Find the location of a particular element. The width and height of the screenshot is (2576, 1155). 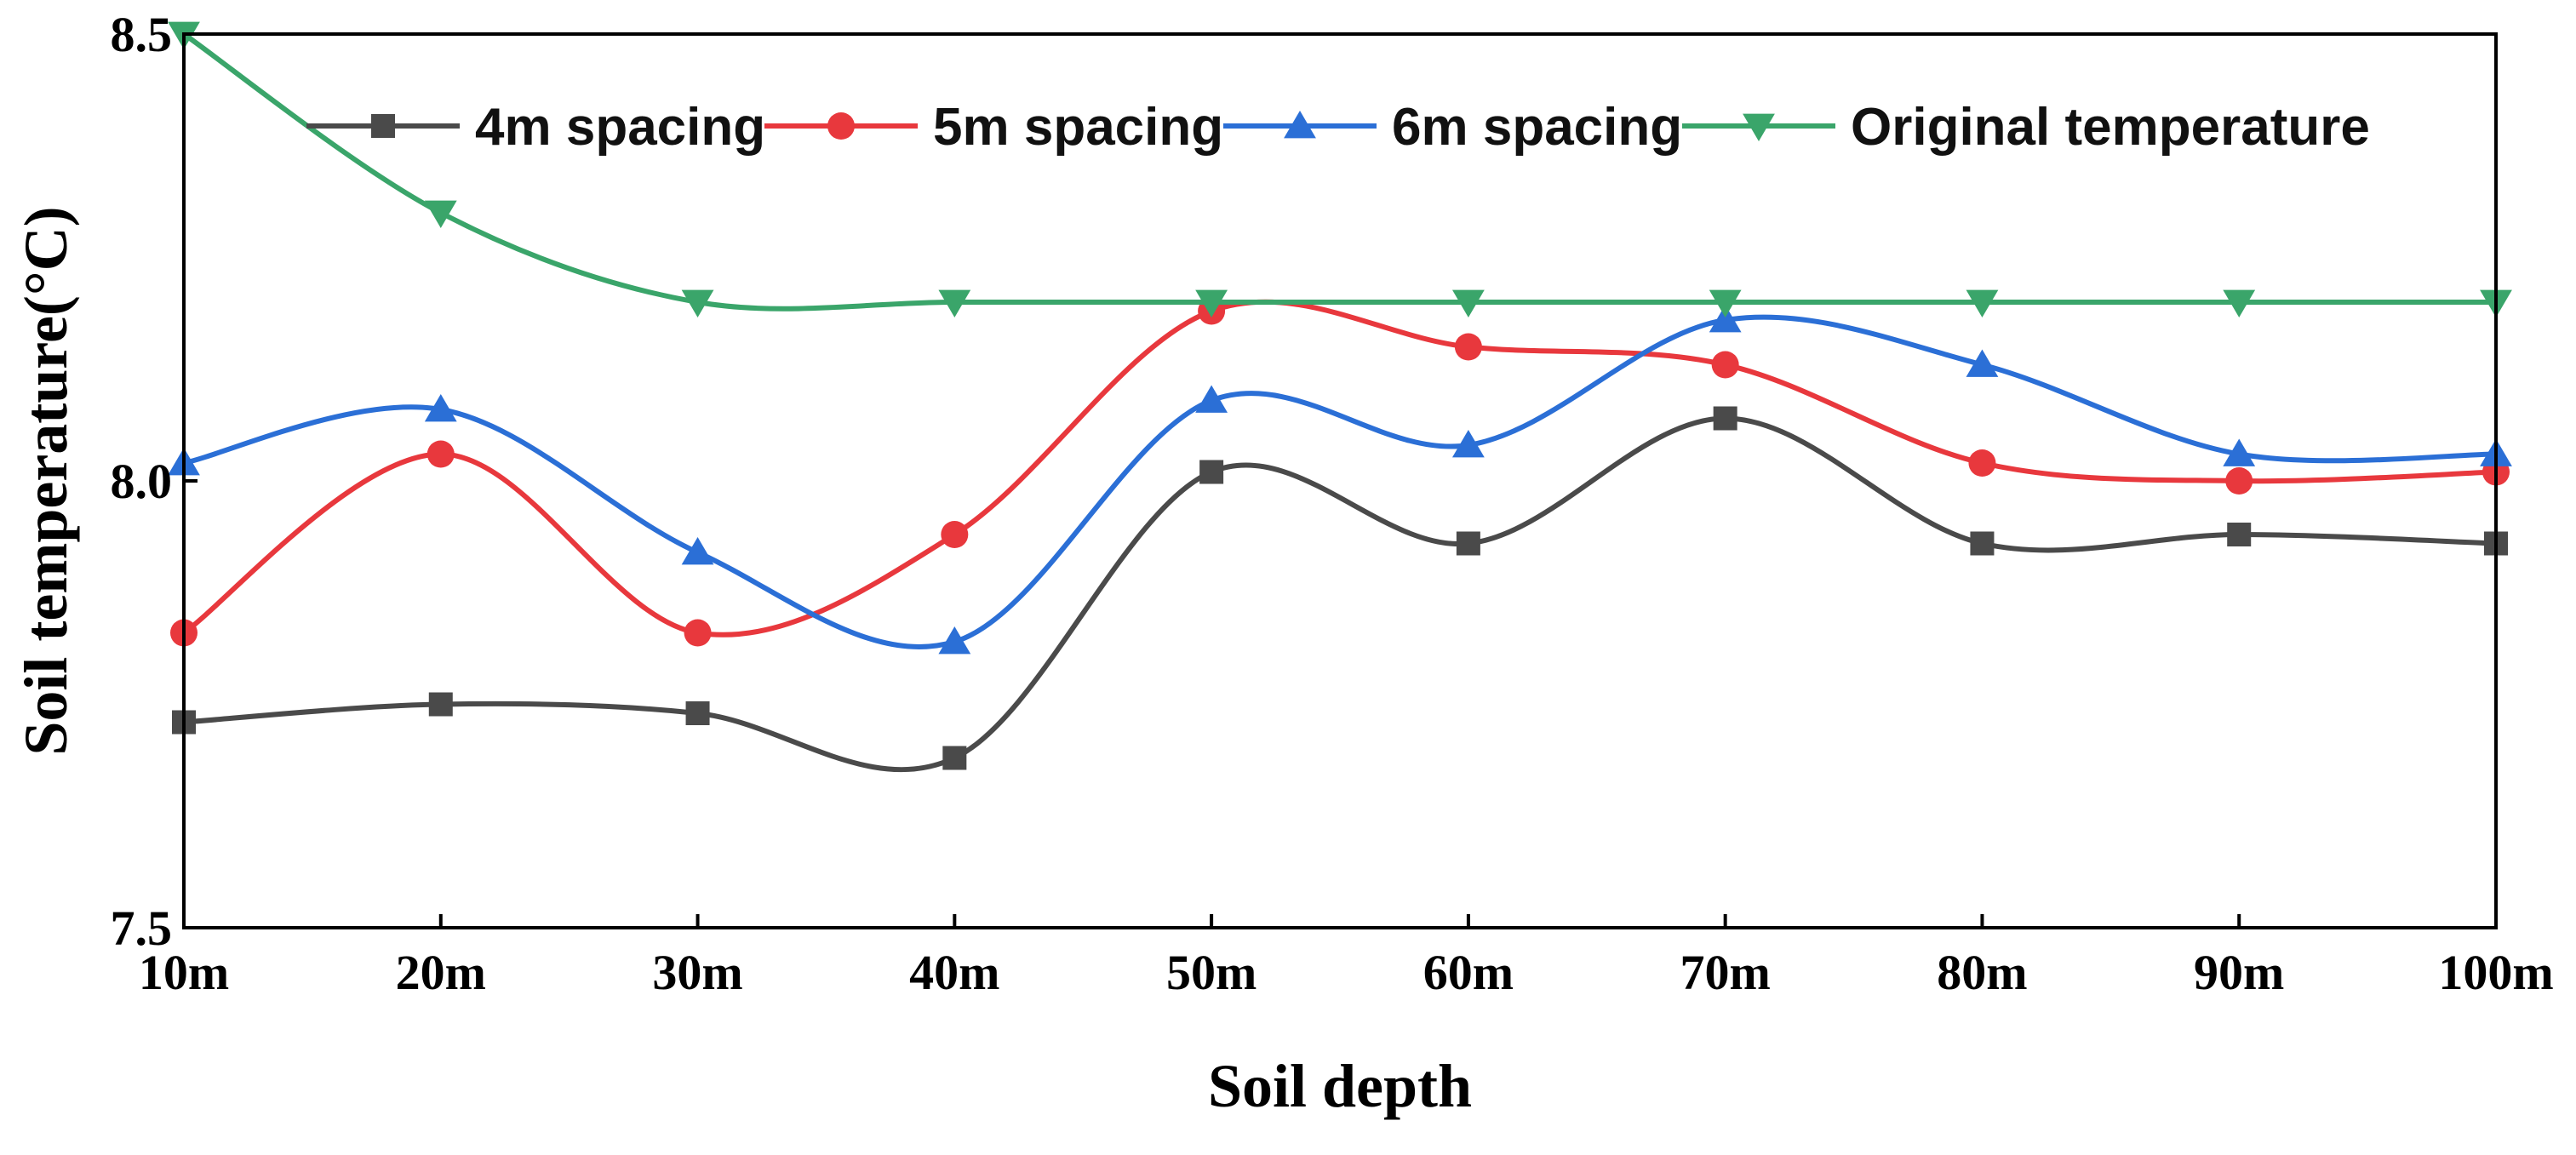

x-tick-label: 70m is located at coordinates (1725, 972).